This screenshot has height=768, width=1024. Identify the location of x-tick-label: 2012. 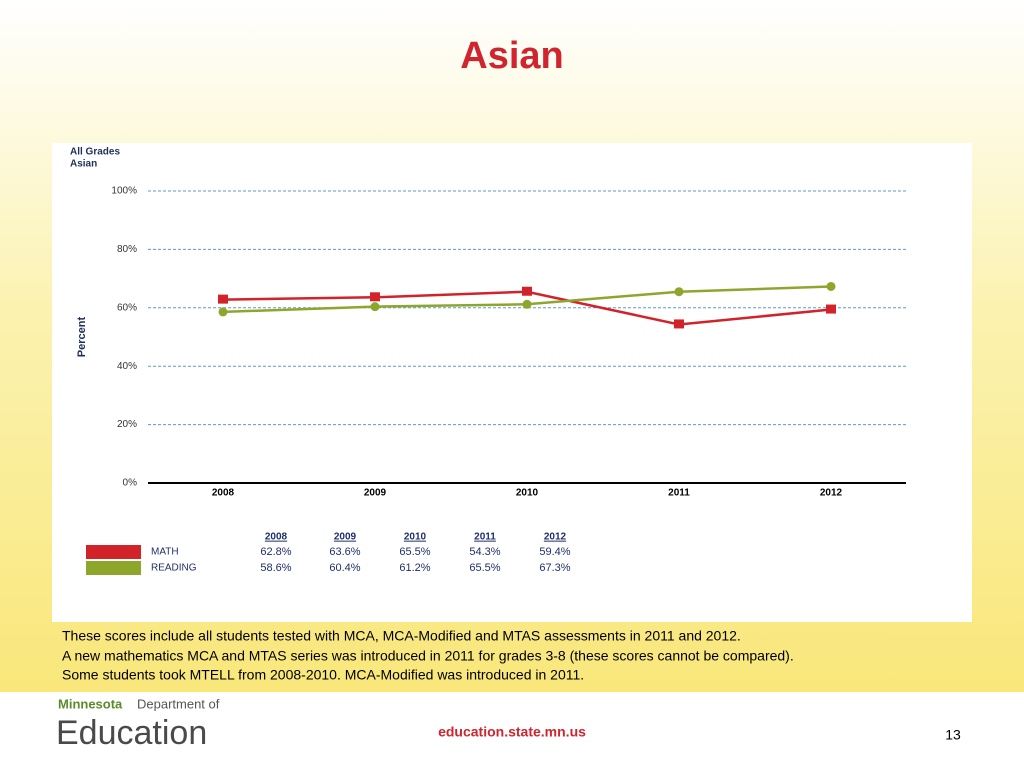
(831, 493).